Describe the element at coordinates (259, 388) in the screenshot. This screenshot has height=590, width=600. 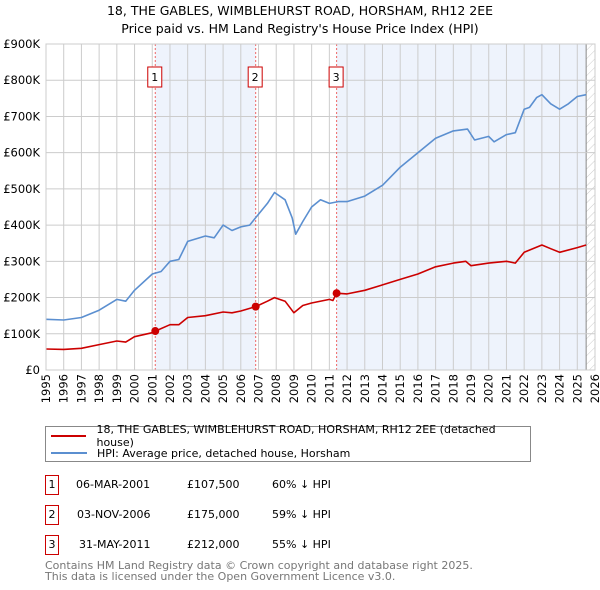
I see `x-tick-label: 2007` at that location.